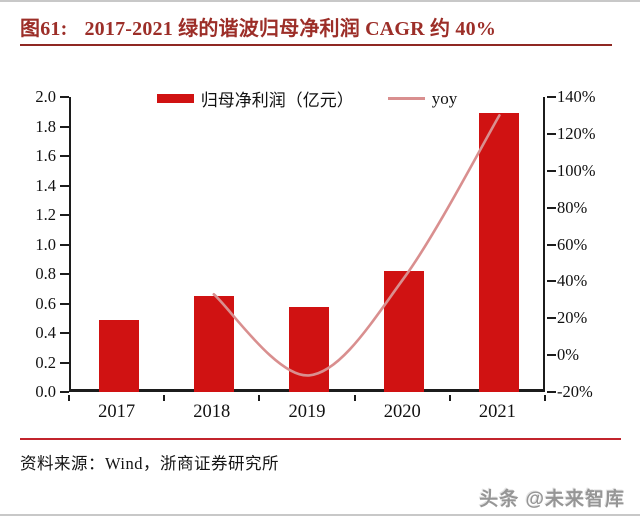  What do you see at coordinates (316, 45) in the screenshot?
I see `title-underline` at bounding box center [316, 45].